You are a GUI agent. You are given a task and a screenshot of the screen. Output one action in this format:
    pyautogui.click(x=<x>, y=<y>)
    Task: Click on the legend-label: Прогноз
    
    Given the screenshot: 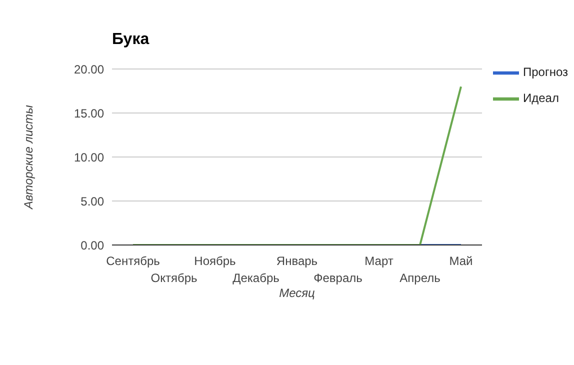 What is the action you would take?
    pyautogui.click(x=545, y=72)
    